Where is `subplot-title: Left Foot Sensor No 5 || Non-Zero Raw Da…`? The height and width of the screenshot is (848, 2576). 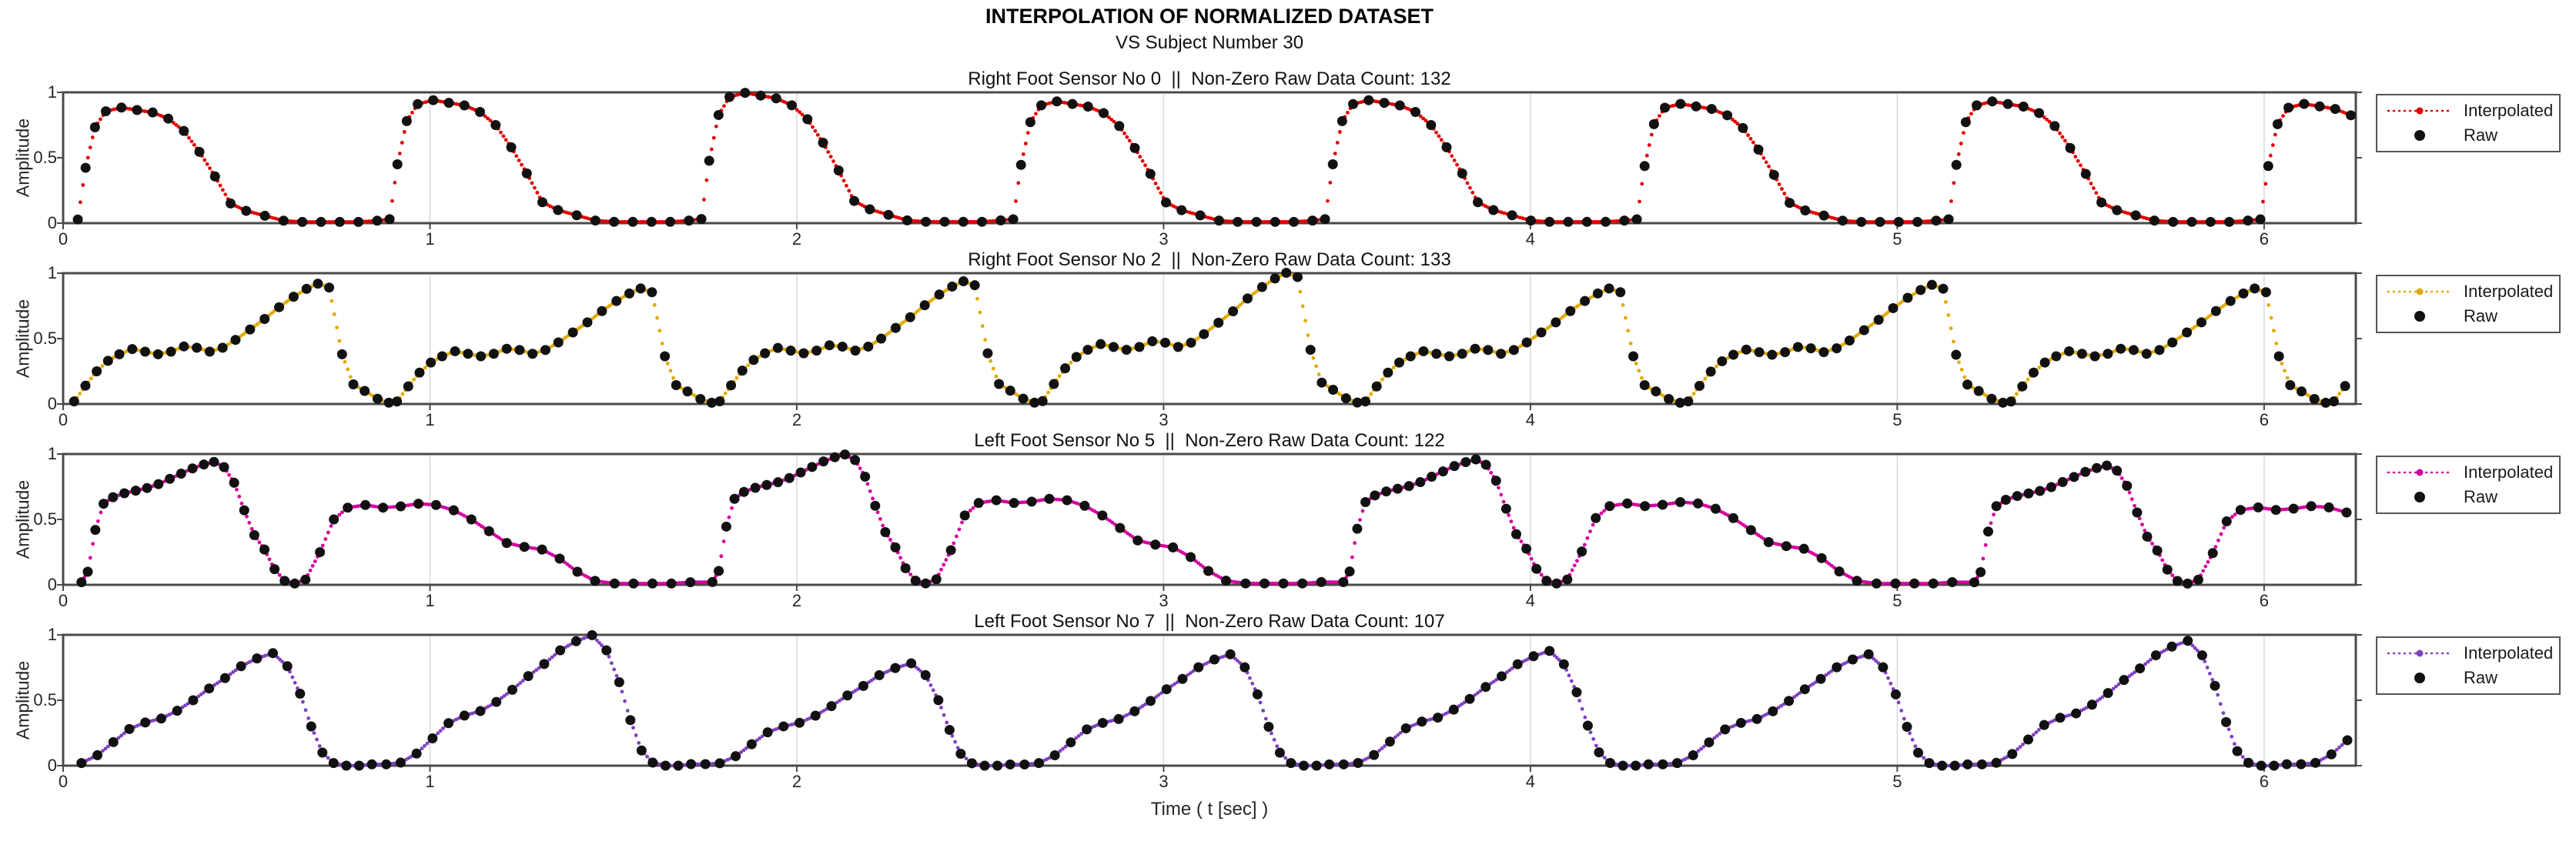 subplot-title: Left Foot Sensor No 5 || Non-Zero Raw Da… is located at coordinates (1210, 441).